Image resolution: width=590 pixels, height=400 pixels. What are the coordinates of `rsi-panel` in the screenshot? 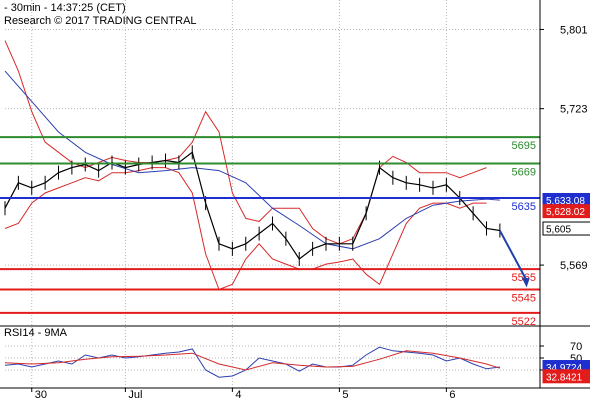 It's located at (252, 362).